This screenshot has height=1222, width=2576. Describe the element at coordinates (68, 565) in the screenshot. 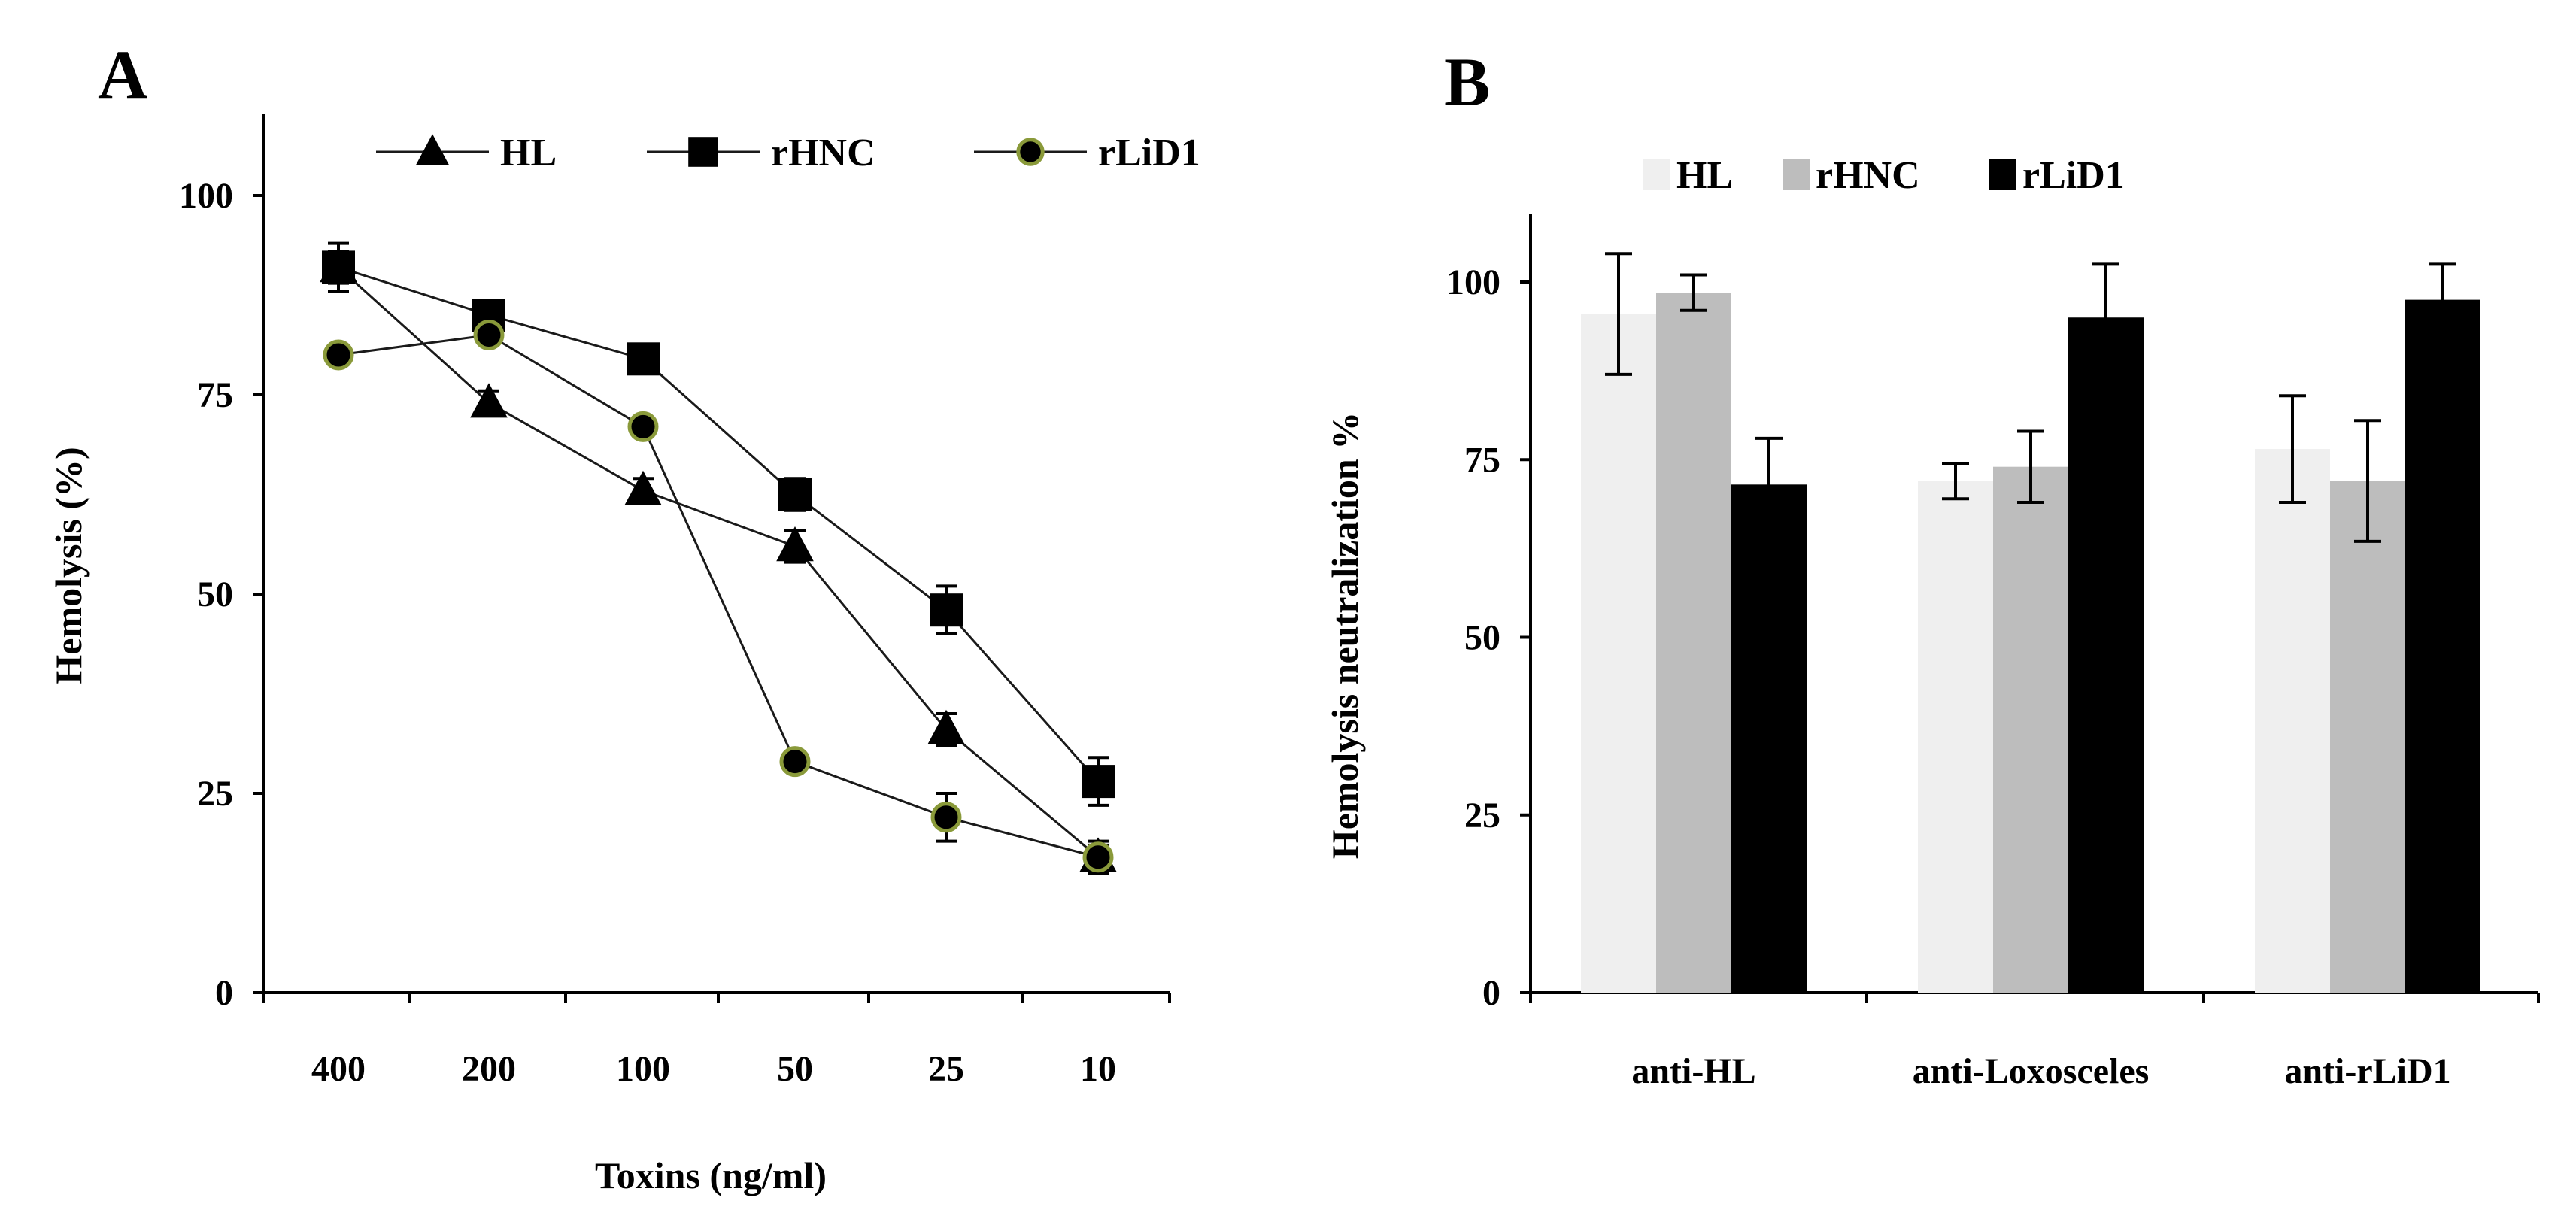

I see `panel-a-y-axis-title: Hemolysis (%)` at that location.